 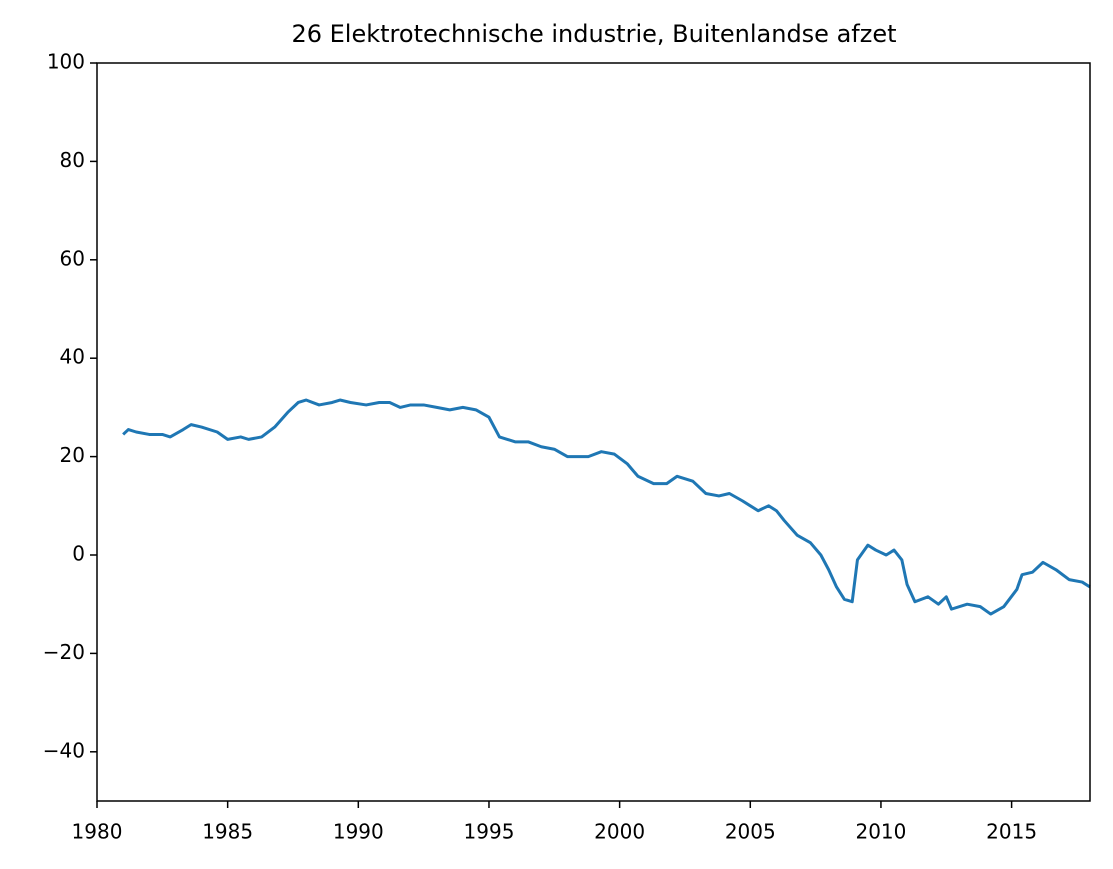 I want to click on x-tick-label: 2000, so click(x=619, y=832).